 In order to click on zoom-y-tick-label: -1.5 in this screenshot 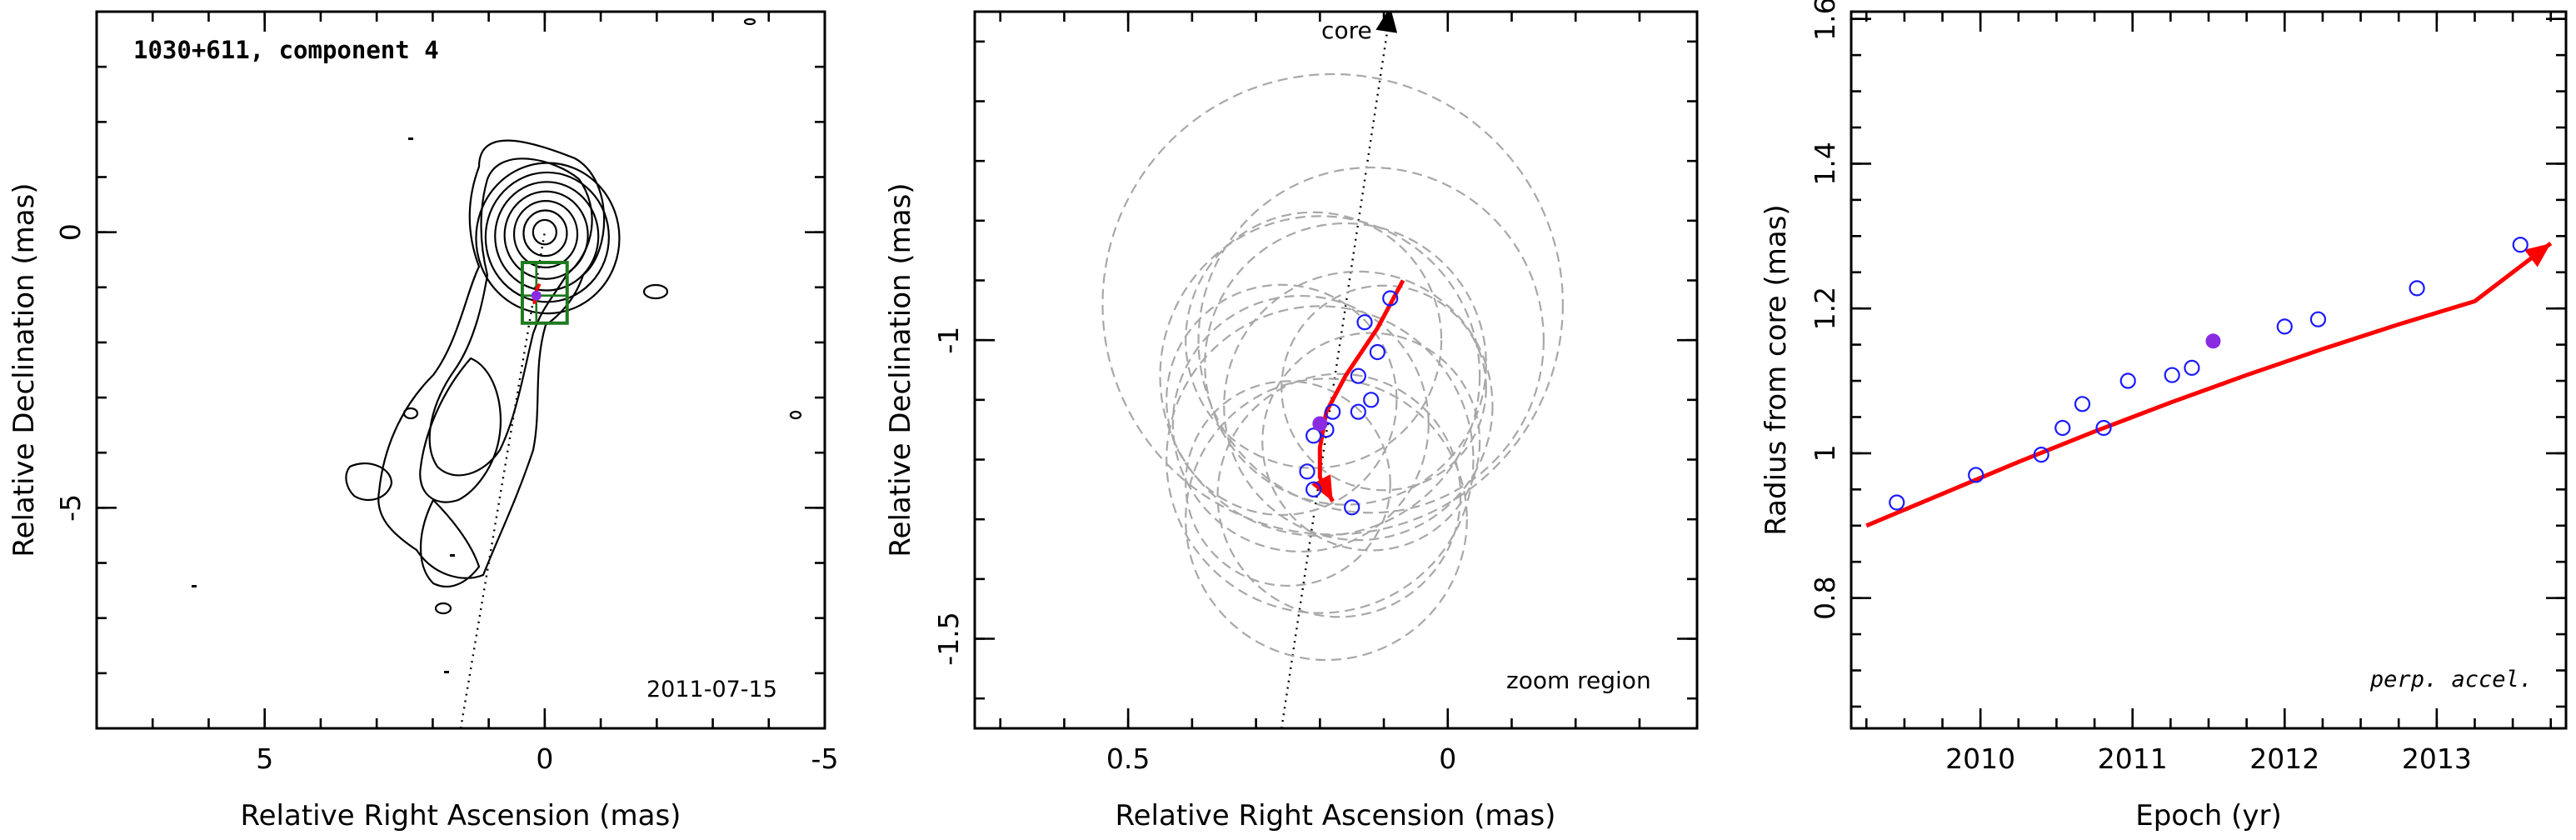, I will do `click(948, 638)`.